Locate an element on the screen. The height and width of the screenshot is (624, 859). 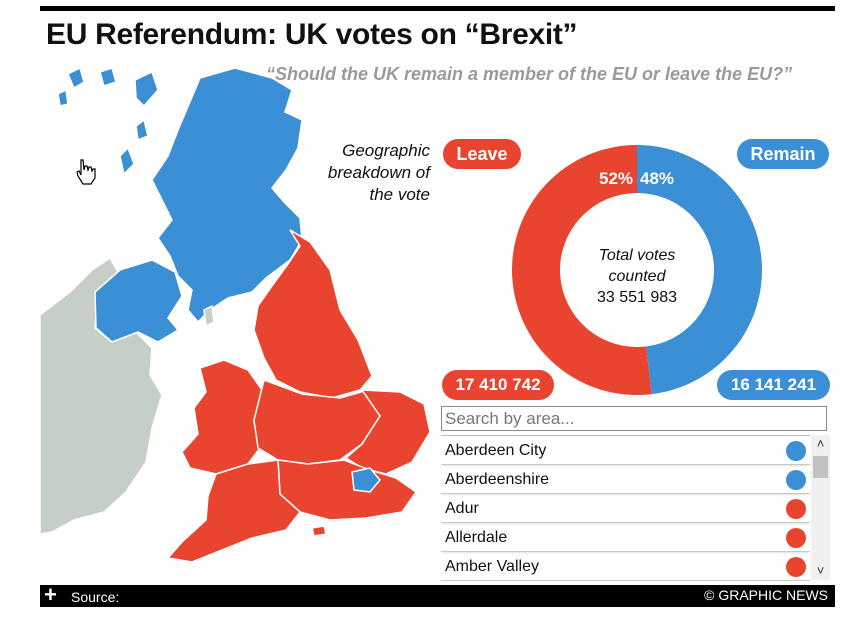
area-name: Amber Valley is located at coordinates (492, 566).